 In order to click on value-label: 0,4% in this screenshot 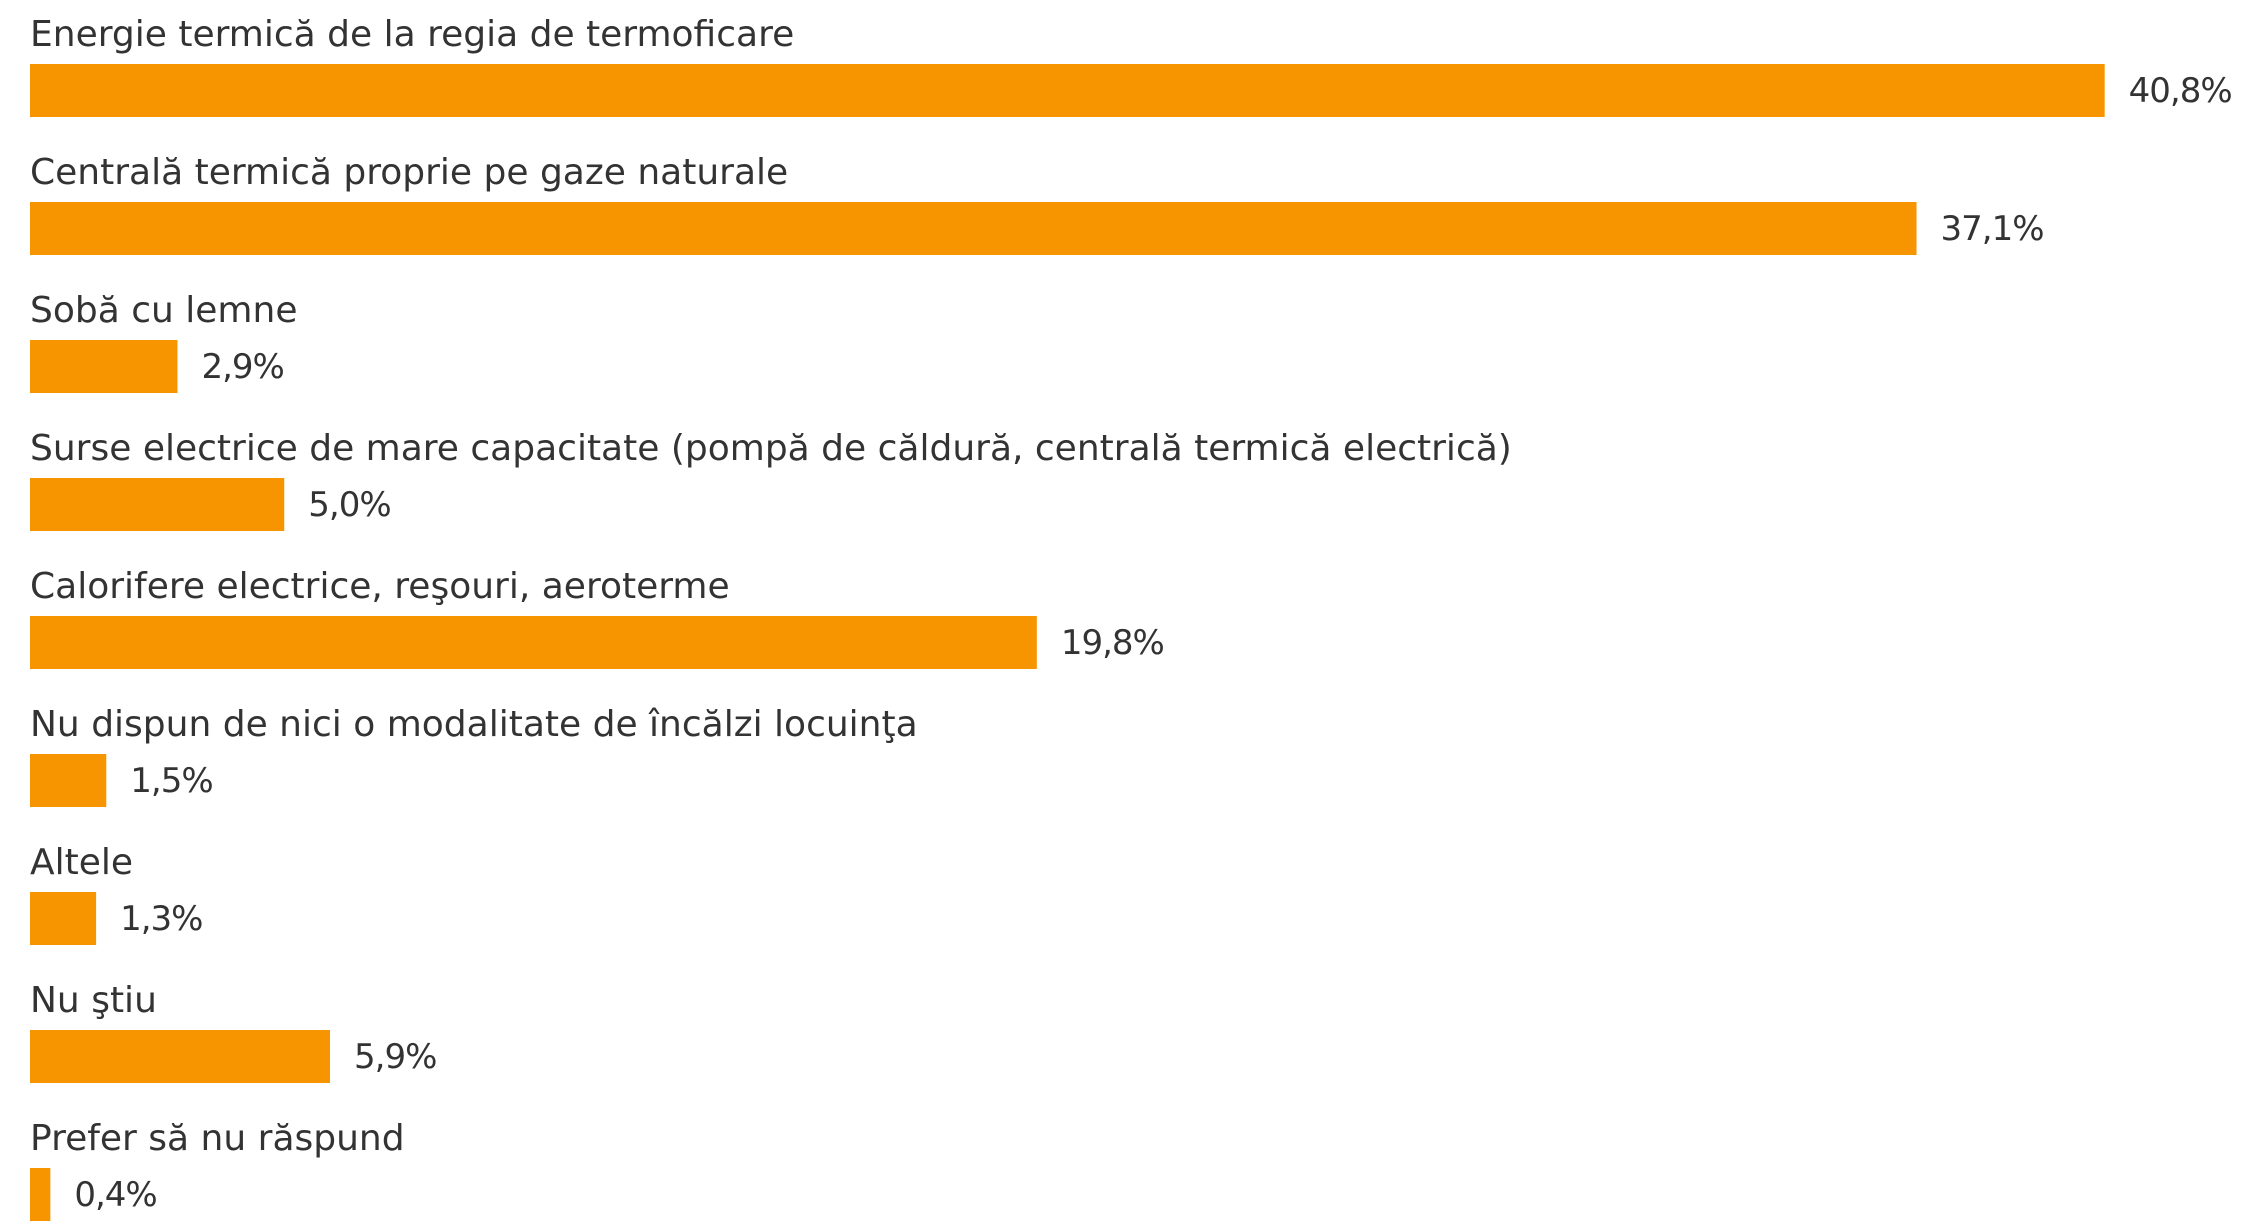, I will do `click(115, 1195)`.